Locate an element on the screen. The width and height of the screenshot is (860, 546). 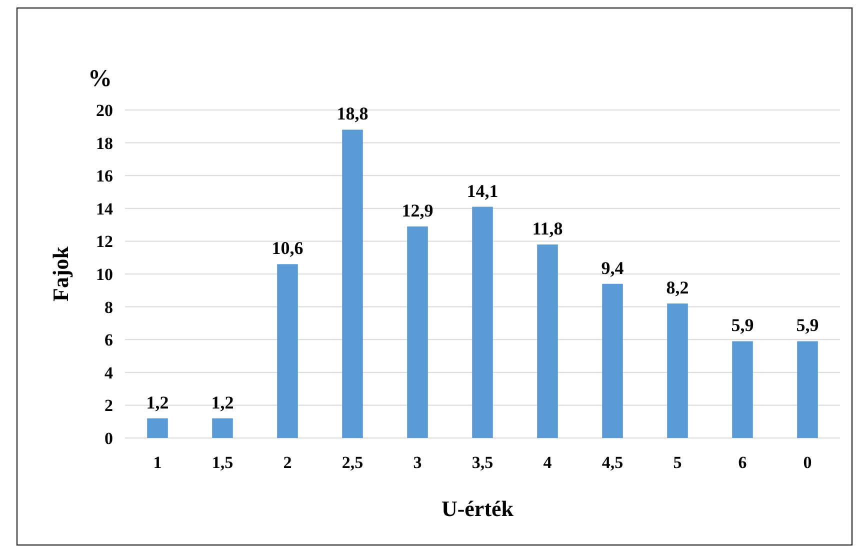
data-label: 8,2 is located at coordinates (677, 288).